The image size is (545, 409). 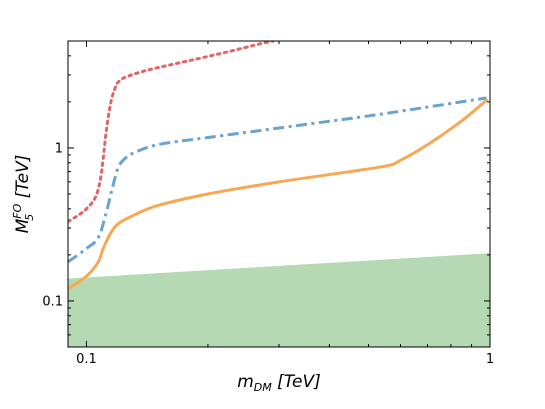 What do you see at coordinates (52, 301) in the screenshot?
I see `y-tick-label: 0.1` at bounding box center [52, 301].